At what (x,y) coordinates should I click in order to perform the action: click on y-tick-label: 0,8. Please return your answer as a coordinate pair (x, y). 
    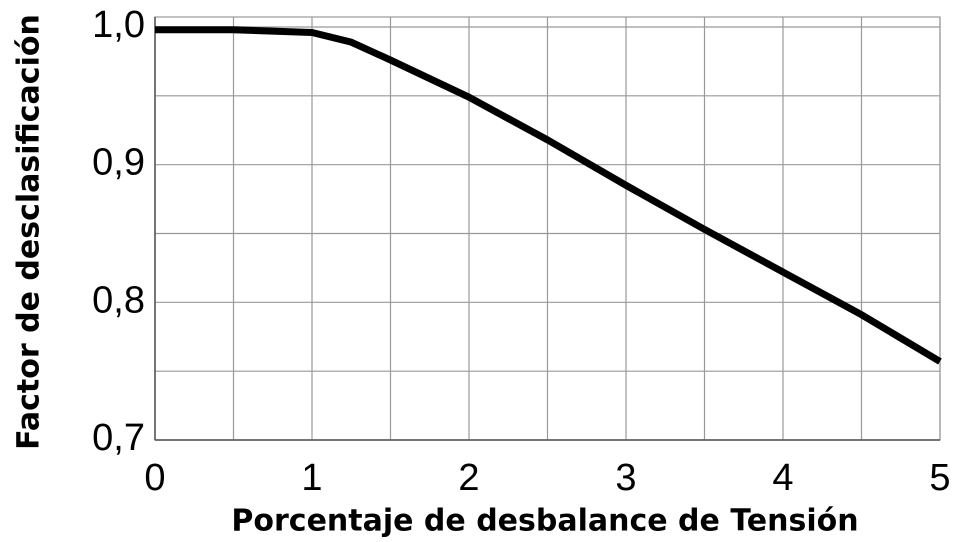
    Looking at the image, I should click on (118, 300).